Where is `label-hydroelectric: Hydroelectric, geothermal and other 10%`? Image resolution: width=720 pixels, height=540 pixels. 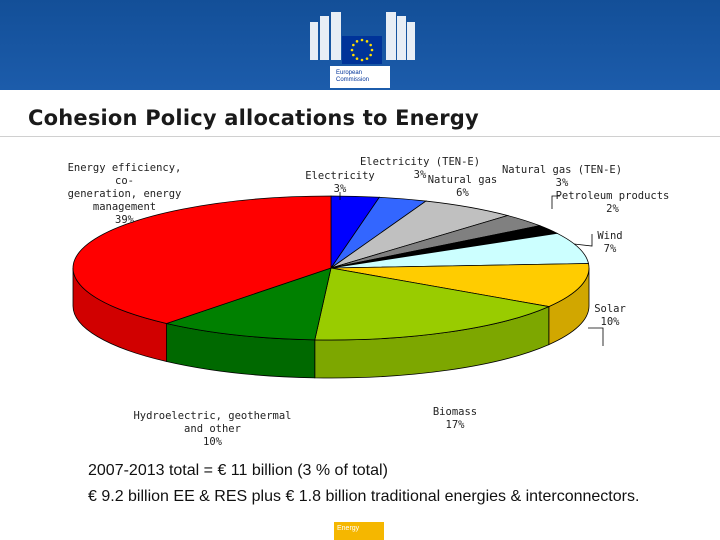 label-hydroelectric: Hydroelectric, geothermal and other 10% is located at coordinates (212, 429).